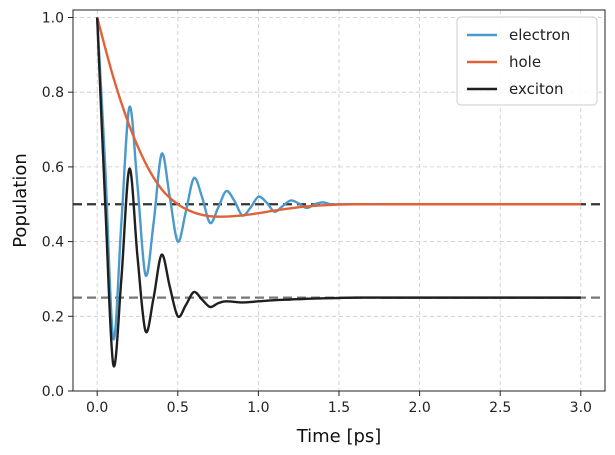  What do you see at coordinates (53, 392) in the screenshot?
I see `y-tick-label: 0.0` at bounding box center [53, 392].